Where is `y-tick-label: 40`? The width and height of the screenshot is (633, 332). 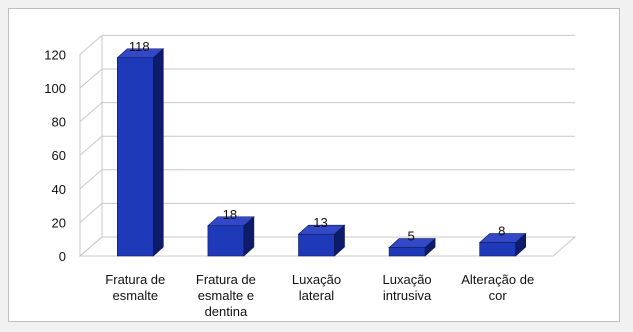
y-tick-label: 40 is located at coordinates (59, 189).